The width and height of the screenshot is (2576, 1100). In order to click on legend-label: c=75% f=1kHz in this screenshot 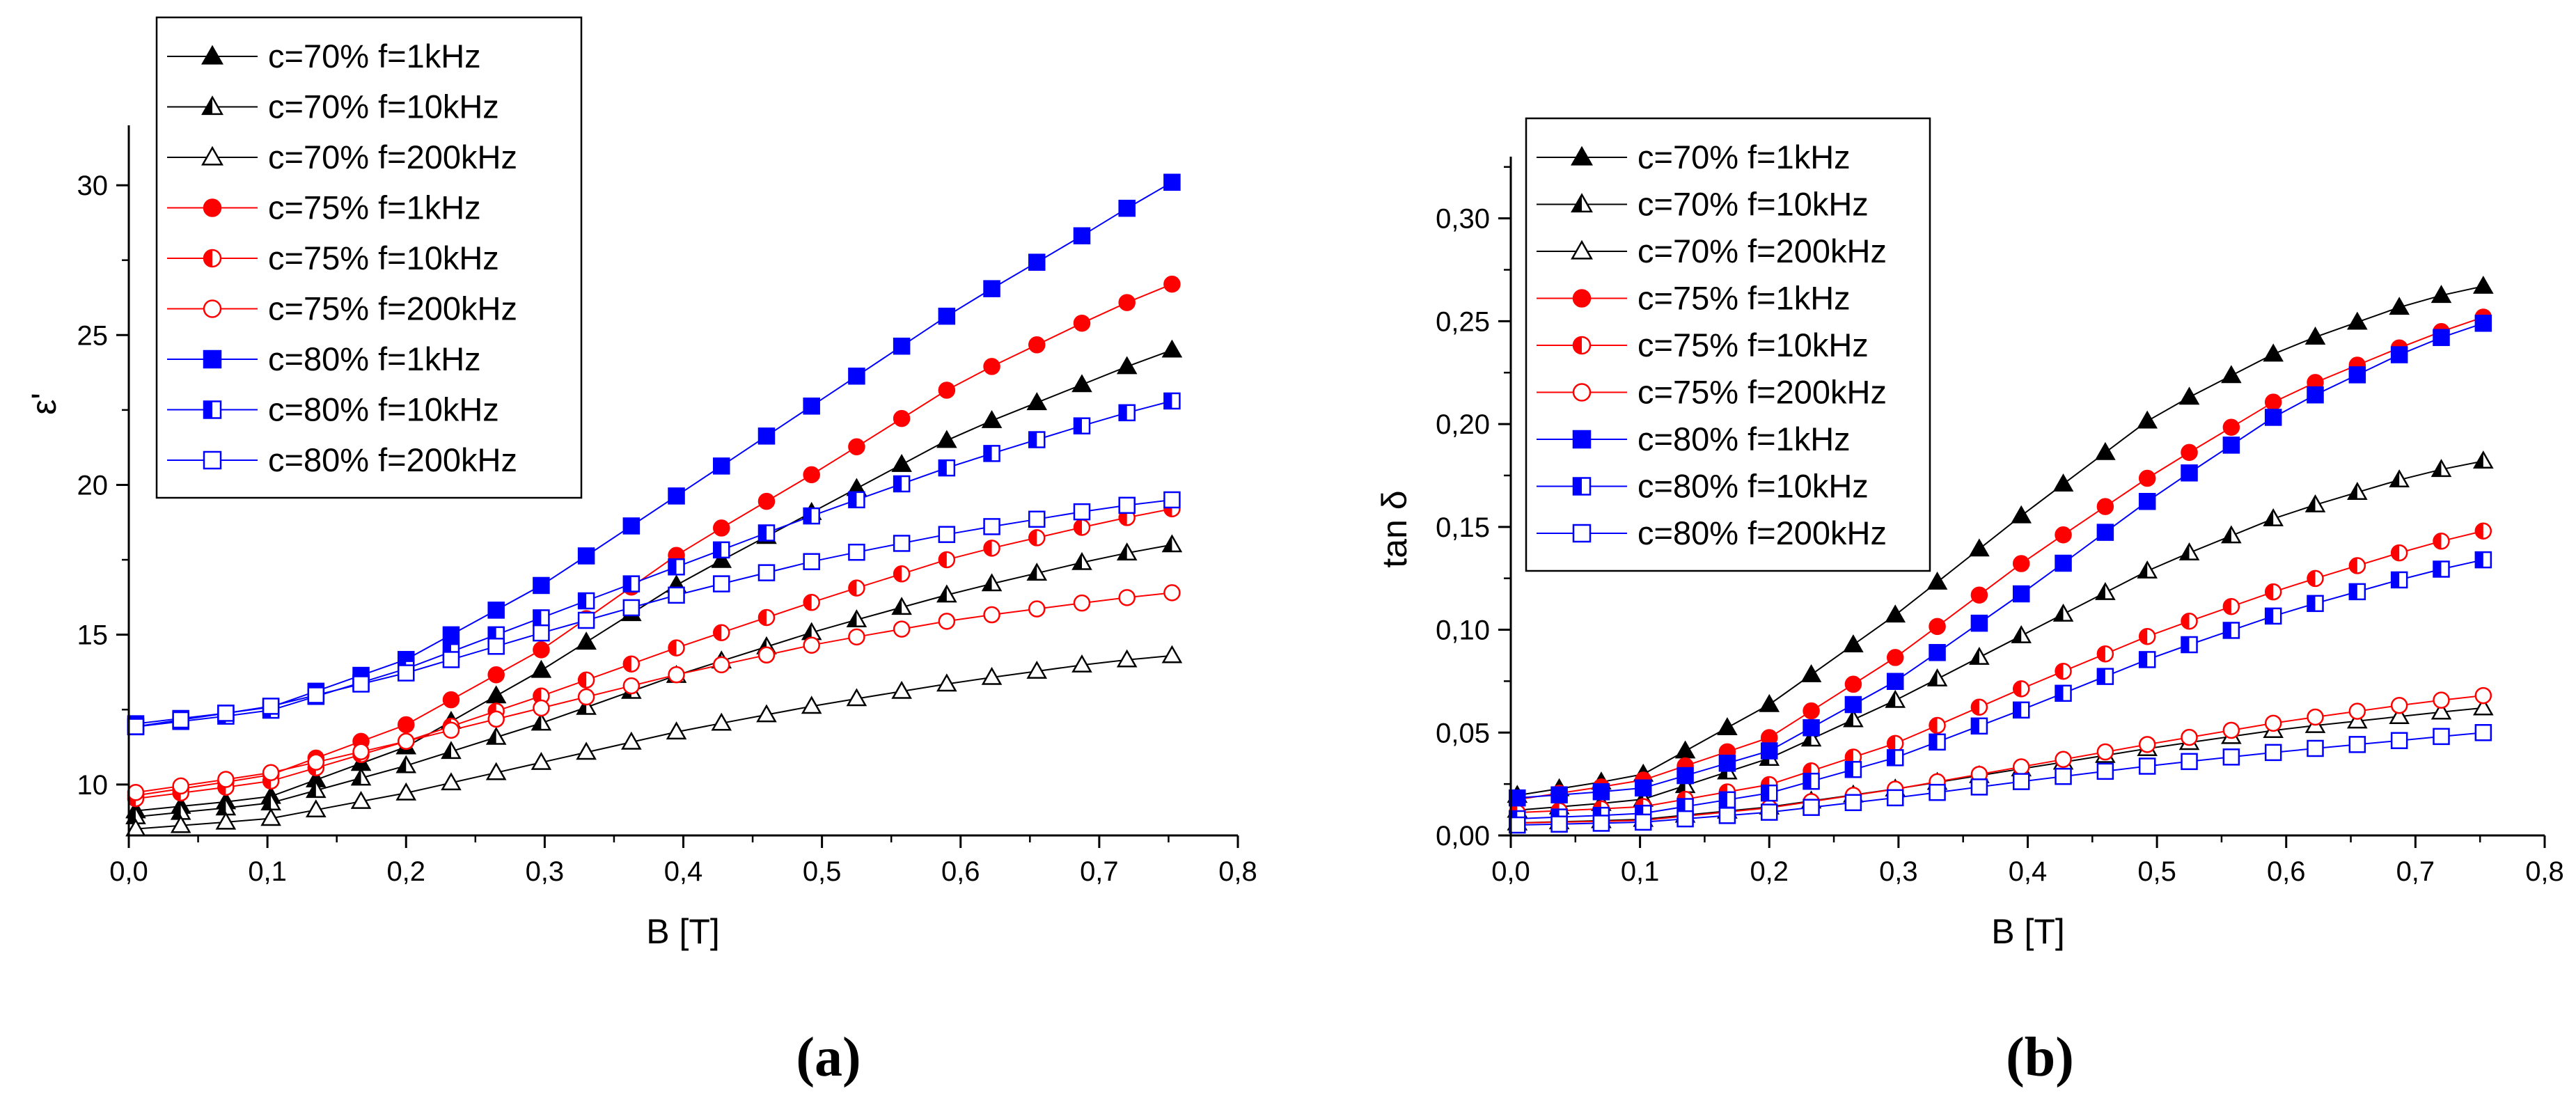, I will do `click(374, 207)`.